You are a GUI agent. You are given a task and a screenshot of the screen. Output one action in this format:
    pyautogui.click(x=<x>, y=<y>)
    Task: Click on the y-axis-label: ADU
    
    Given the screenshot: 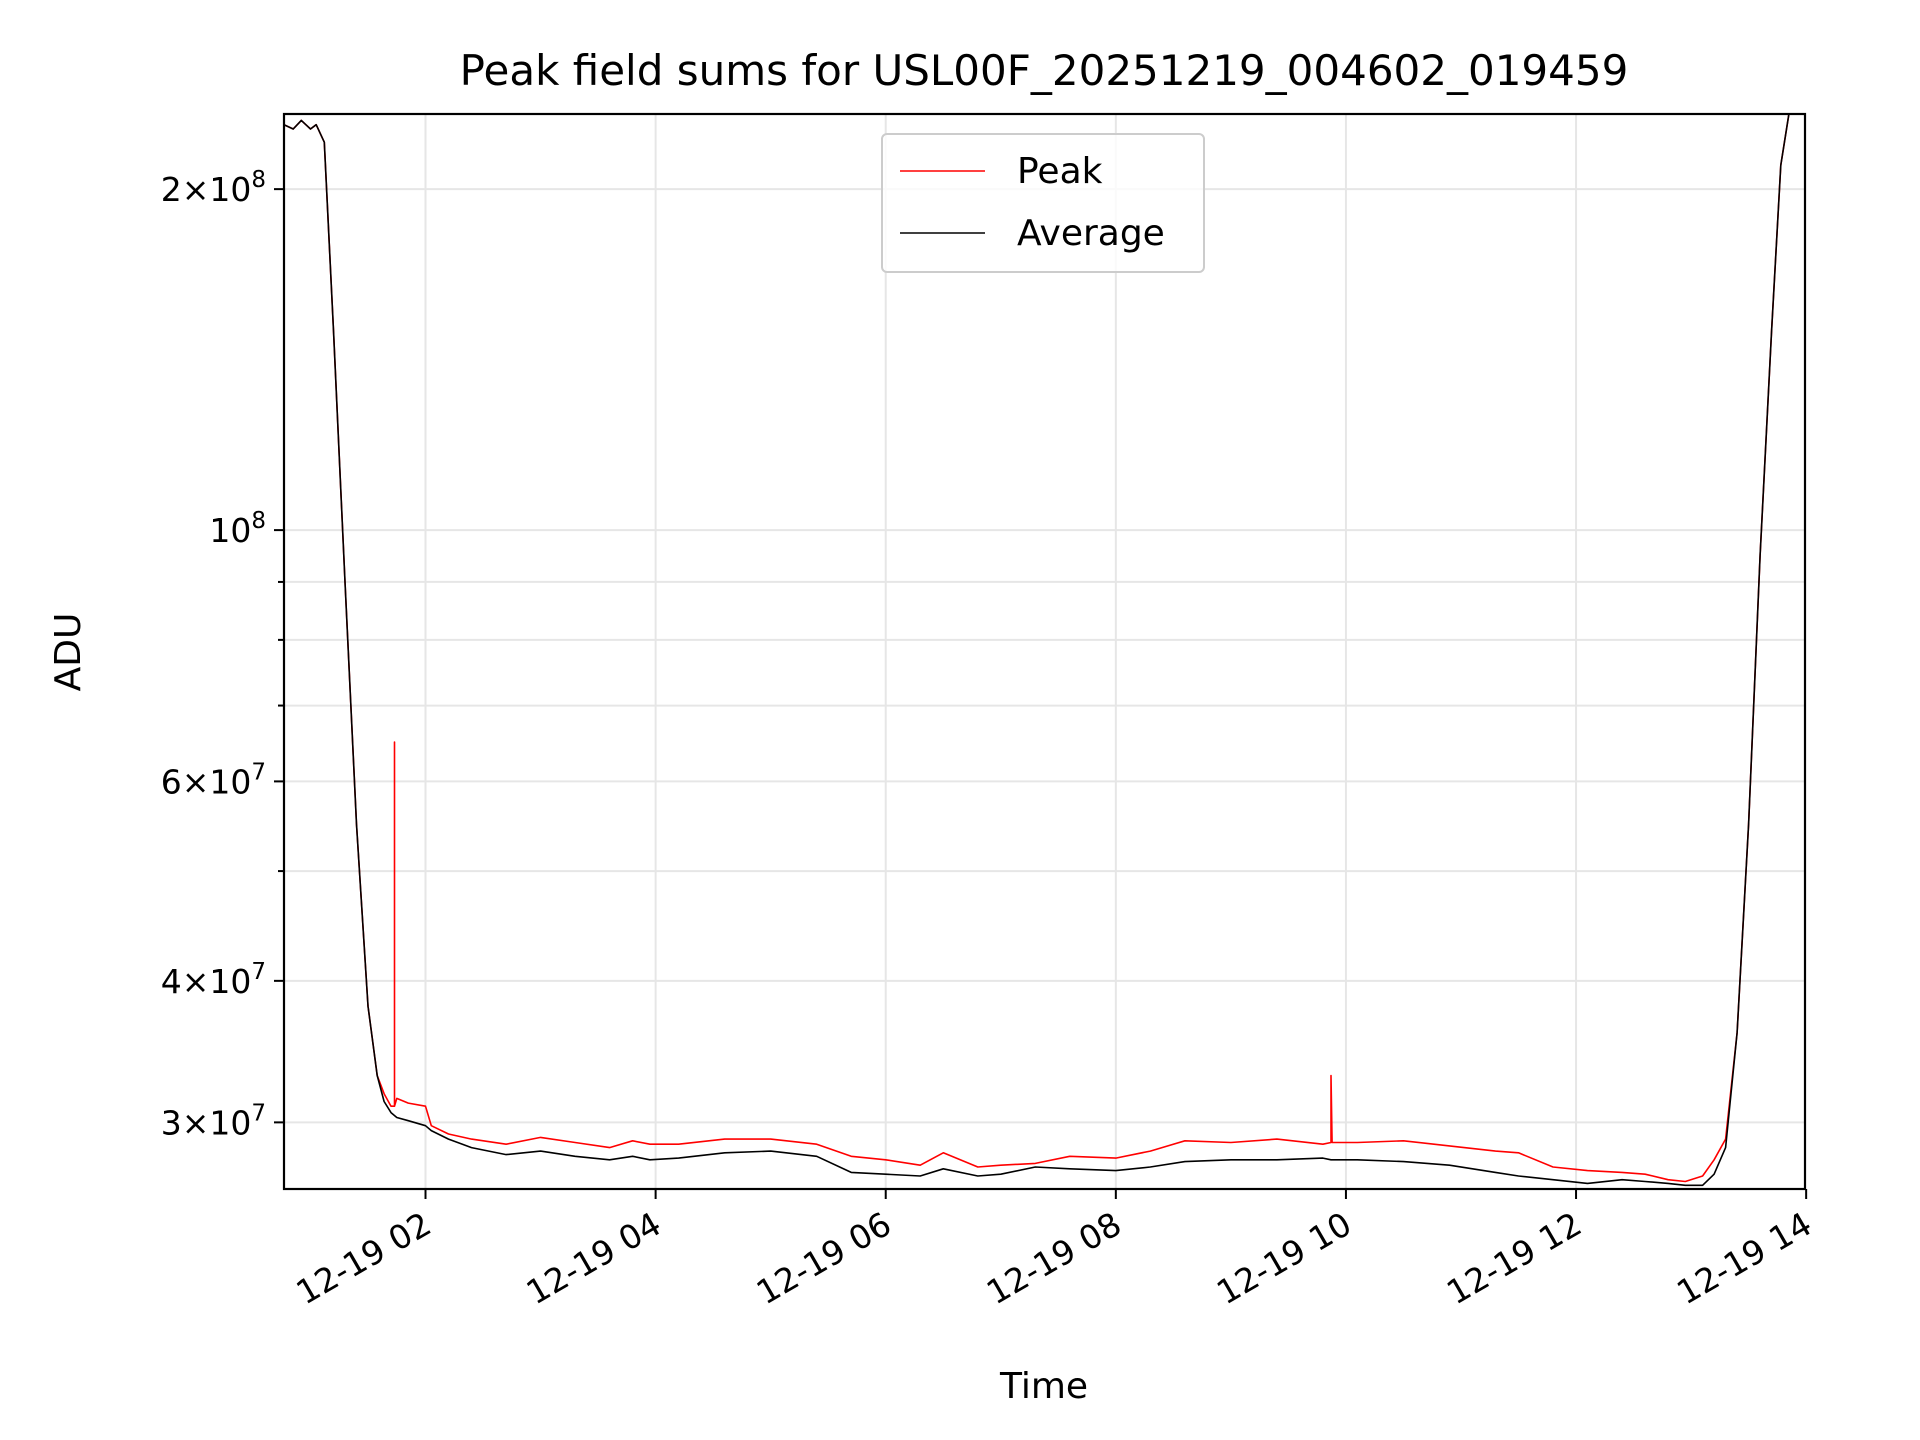 What is the action you would take?
    pyautogui.click(x=68, y=652)
    